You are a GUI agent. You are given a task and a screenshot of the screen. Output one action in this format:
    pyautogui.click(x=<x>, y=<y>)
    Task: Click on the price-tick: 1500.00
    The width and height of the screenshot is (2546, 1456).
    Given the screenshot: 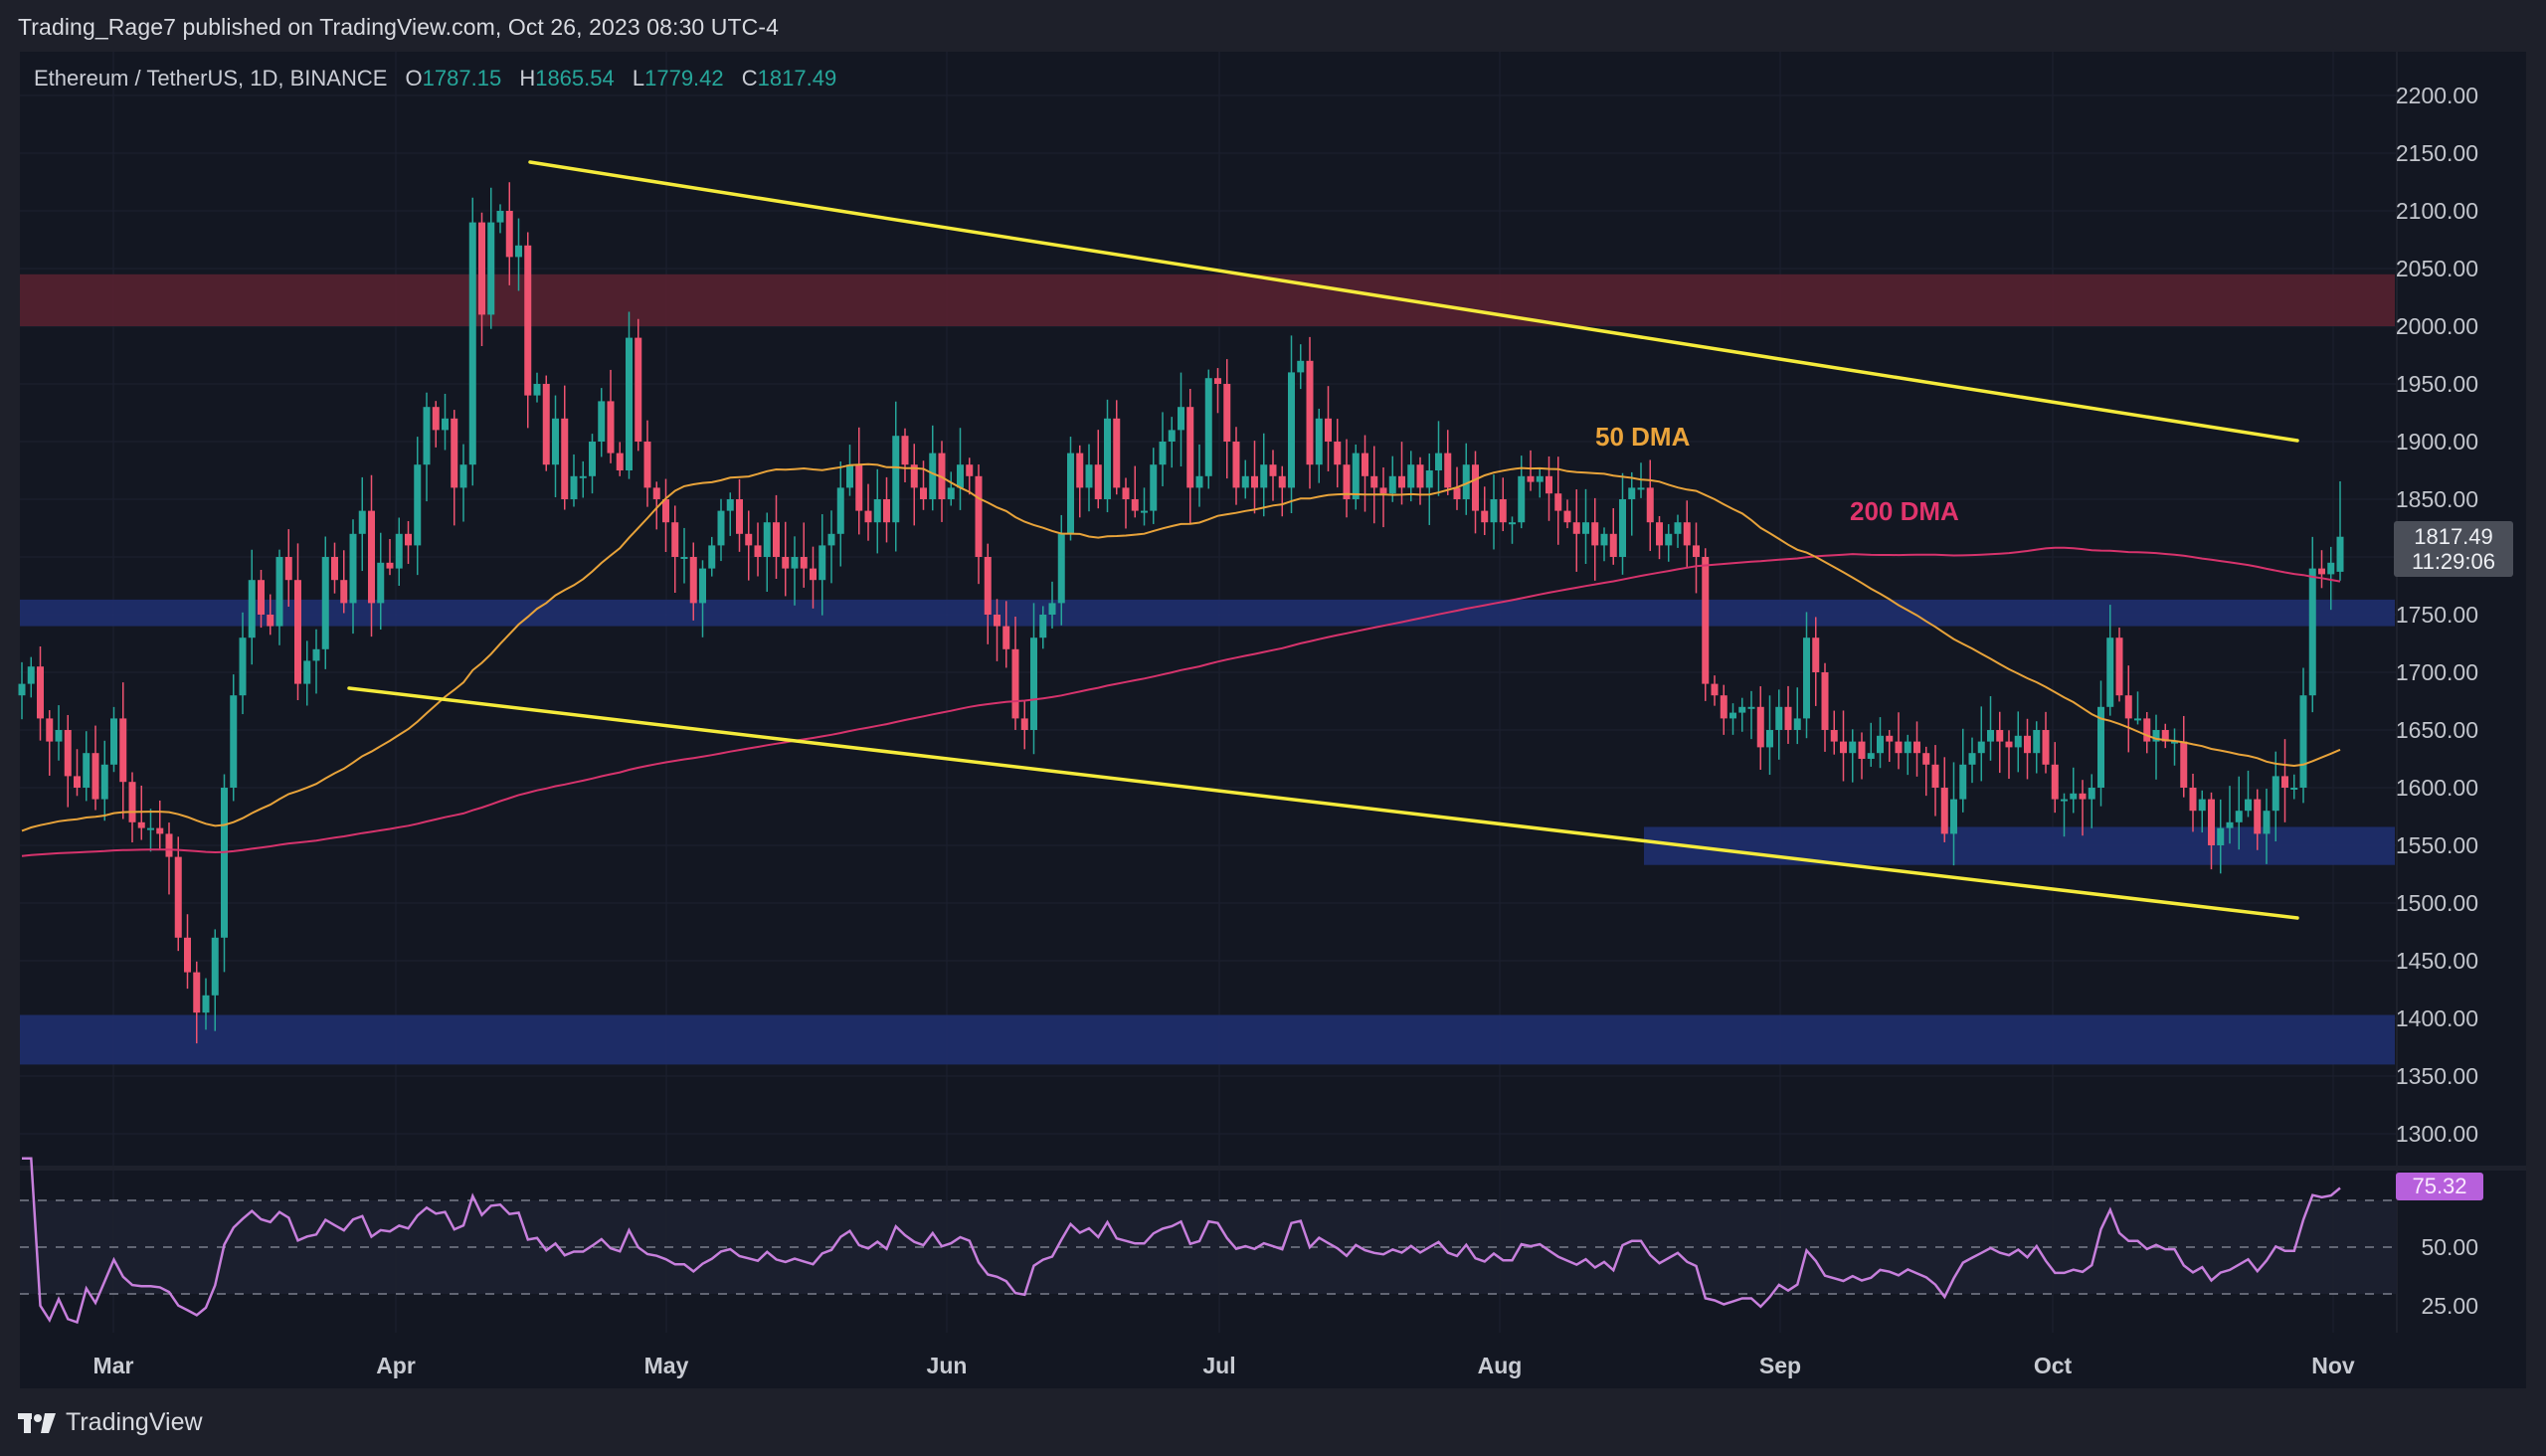 What is the action you would take?
    pyautogui.click(x=2436, y=903)
    